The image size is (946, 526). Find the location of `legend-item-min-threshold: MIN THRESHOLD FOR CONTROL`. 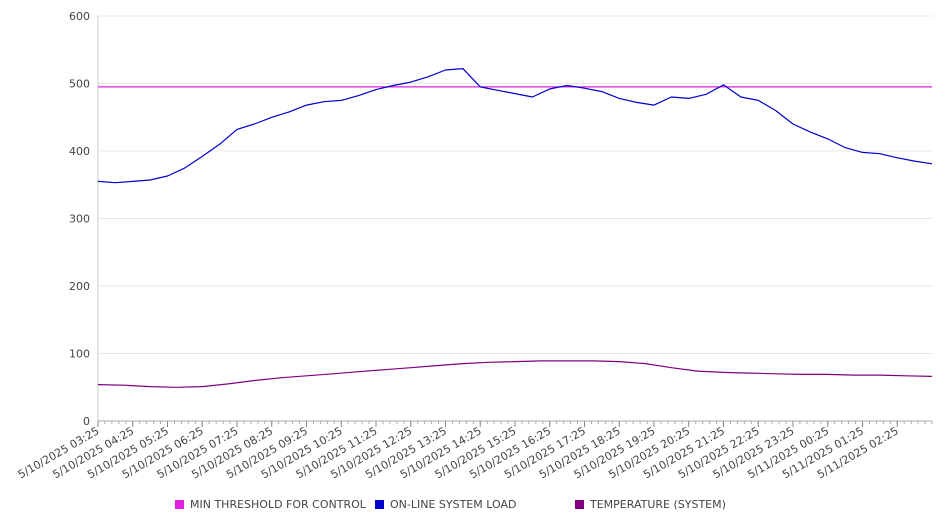

legend-item-min-threshold: MIN THRESHOLD FOR CONTROL is located at coordinates (270, 504).